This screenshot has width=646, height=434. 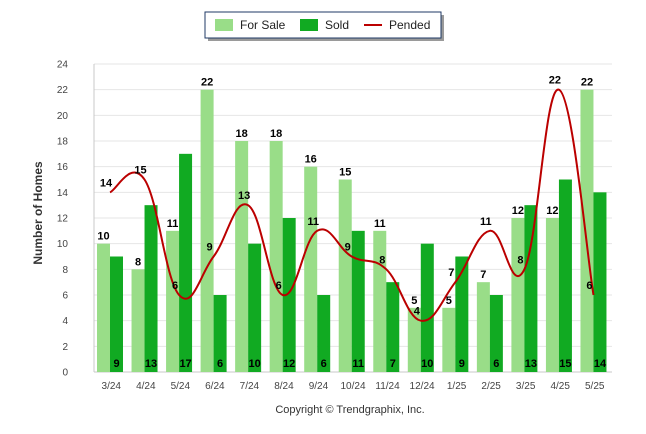 I want to click on y-tick-label: 2, so click(x=65, y=347).